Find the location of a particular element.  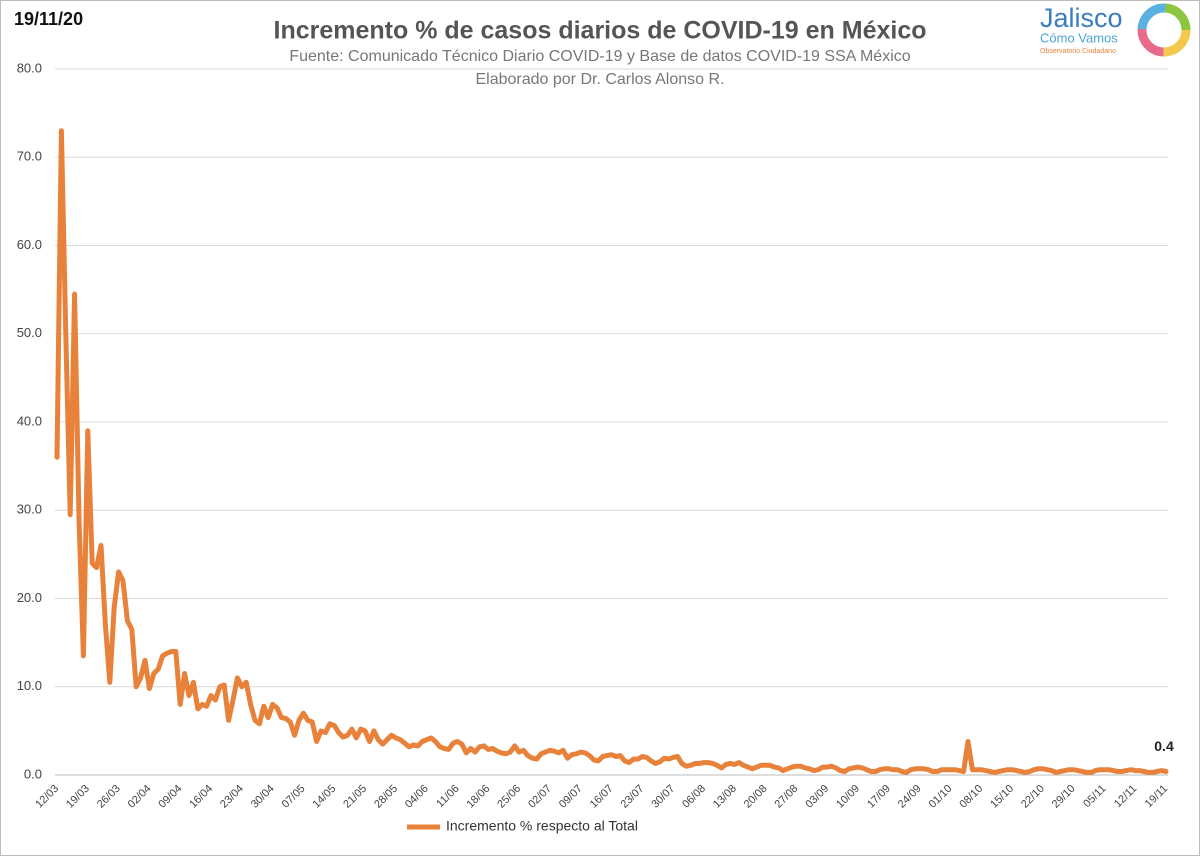

data-label: 0.4 is located at coordinates (1164, 746).